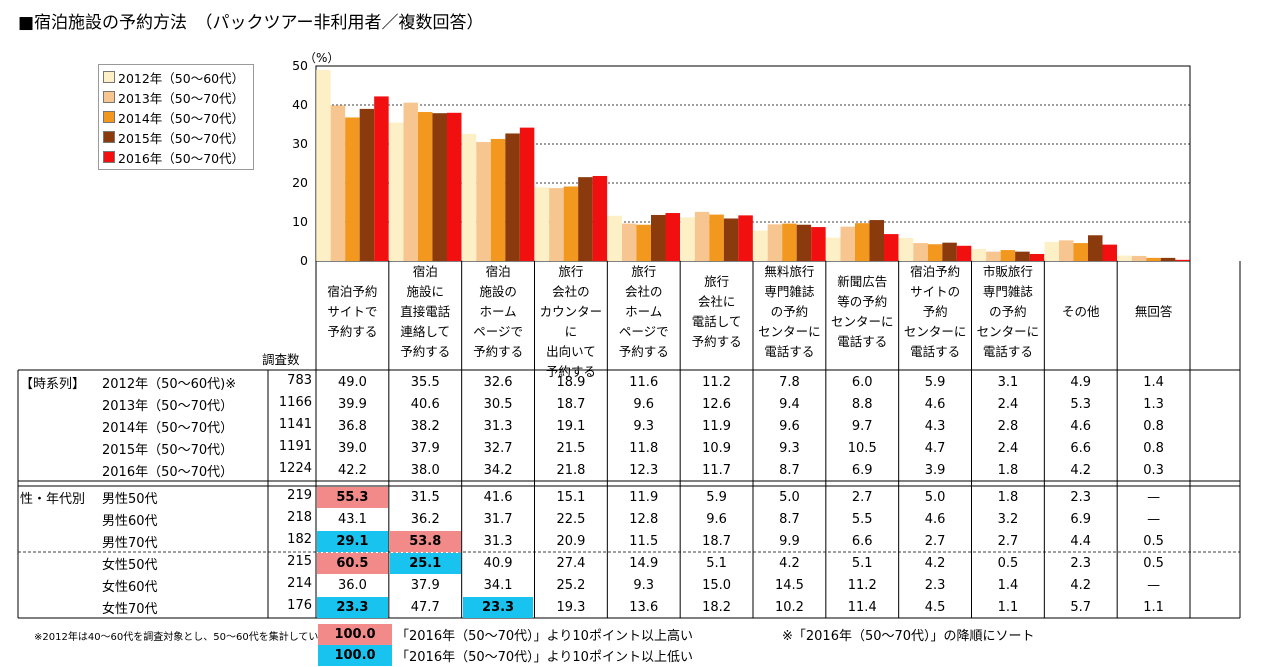 The width and height of the screenshot is (1269, 667). What do you see at coordinates (1153, 404) in the screenshot?
I see `table-cell: 1.3` at bounding box center [1153, 404].